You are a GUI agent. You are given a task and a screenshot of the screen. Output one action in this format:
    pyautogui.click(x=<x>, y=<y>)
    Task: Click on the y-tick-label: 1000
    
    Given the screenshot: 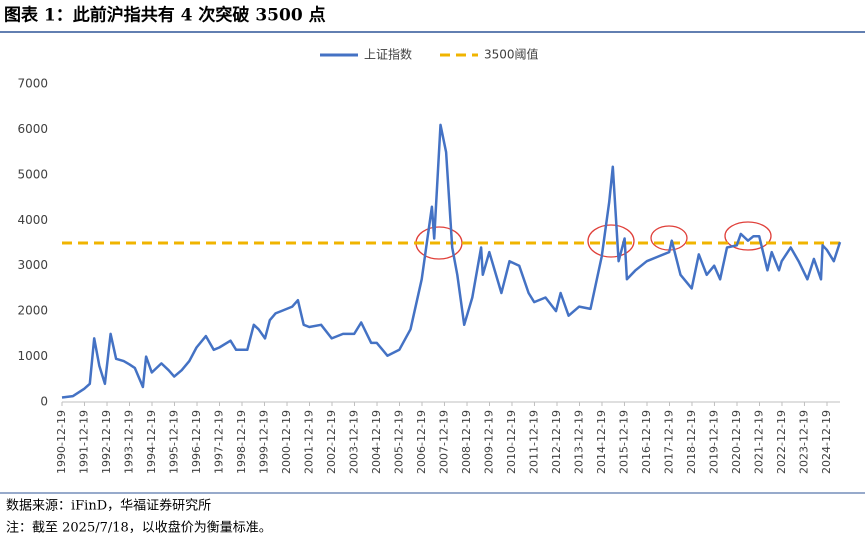 What is the action you would take?
    pyautogui.click(x=32, y=356)
    